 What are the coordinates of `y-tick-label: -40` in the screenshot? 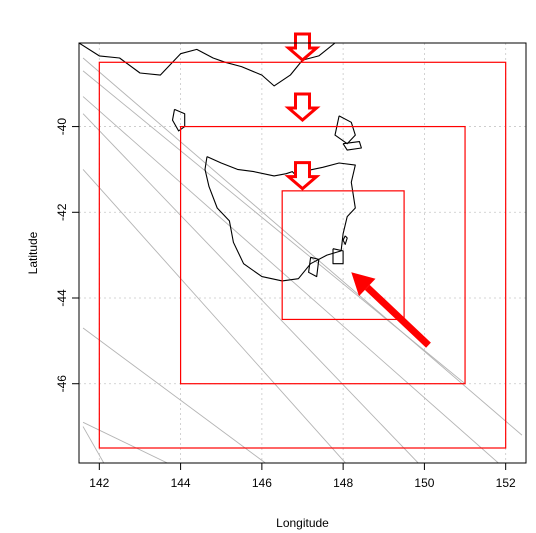 It's located at (62, 127).